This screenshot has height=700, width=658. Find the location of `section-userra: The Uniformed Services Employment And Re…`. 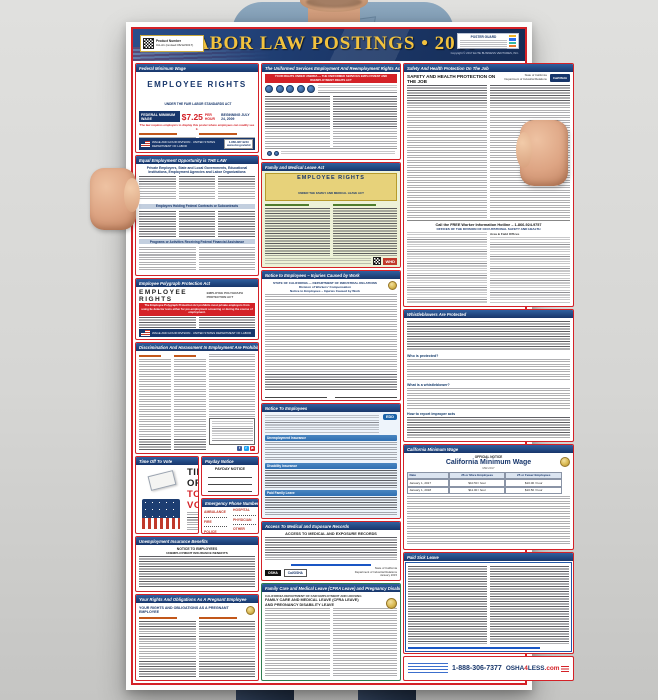

section-userra: The Uniformed Services Employment And Re… is located at coordinates (331, 111).